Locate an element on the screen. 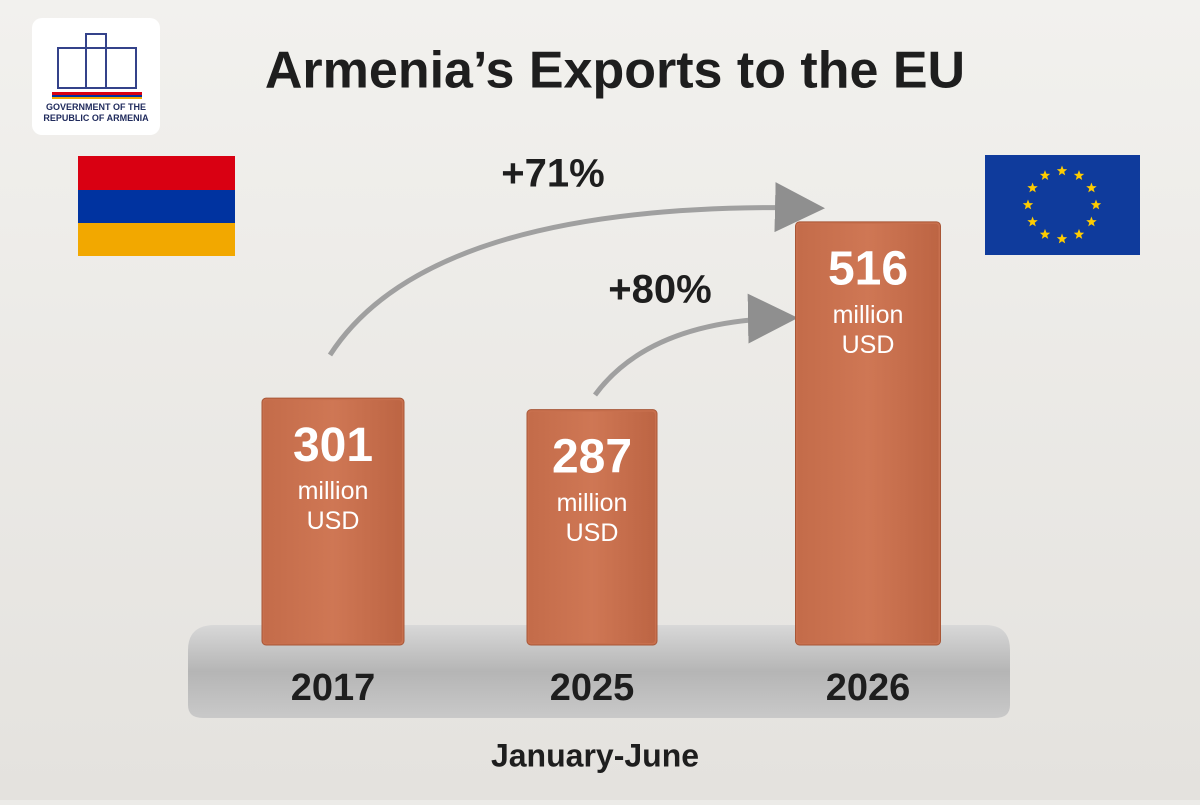 This screenshot has width=1200, height=805. platform is located at coordinates (599, 671).